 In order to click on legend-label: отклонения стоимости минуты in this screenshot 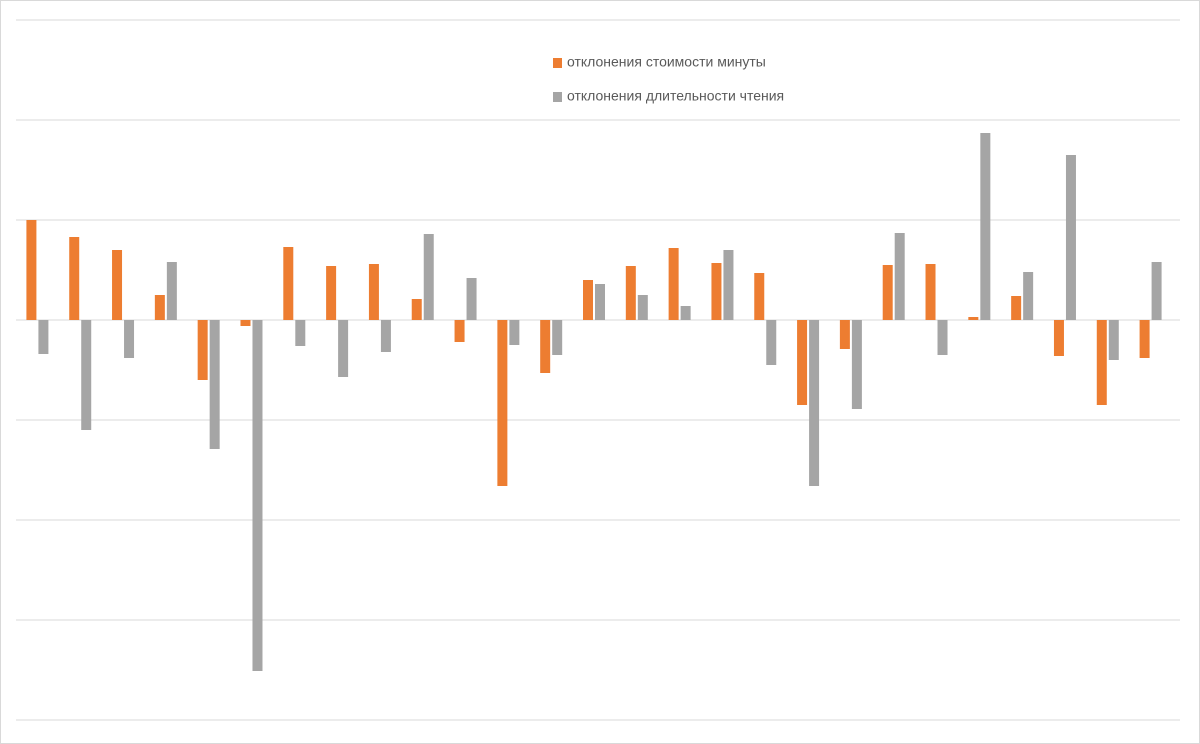, I will do `click(666, 62)`.